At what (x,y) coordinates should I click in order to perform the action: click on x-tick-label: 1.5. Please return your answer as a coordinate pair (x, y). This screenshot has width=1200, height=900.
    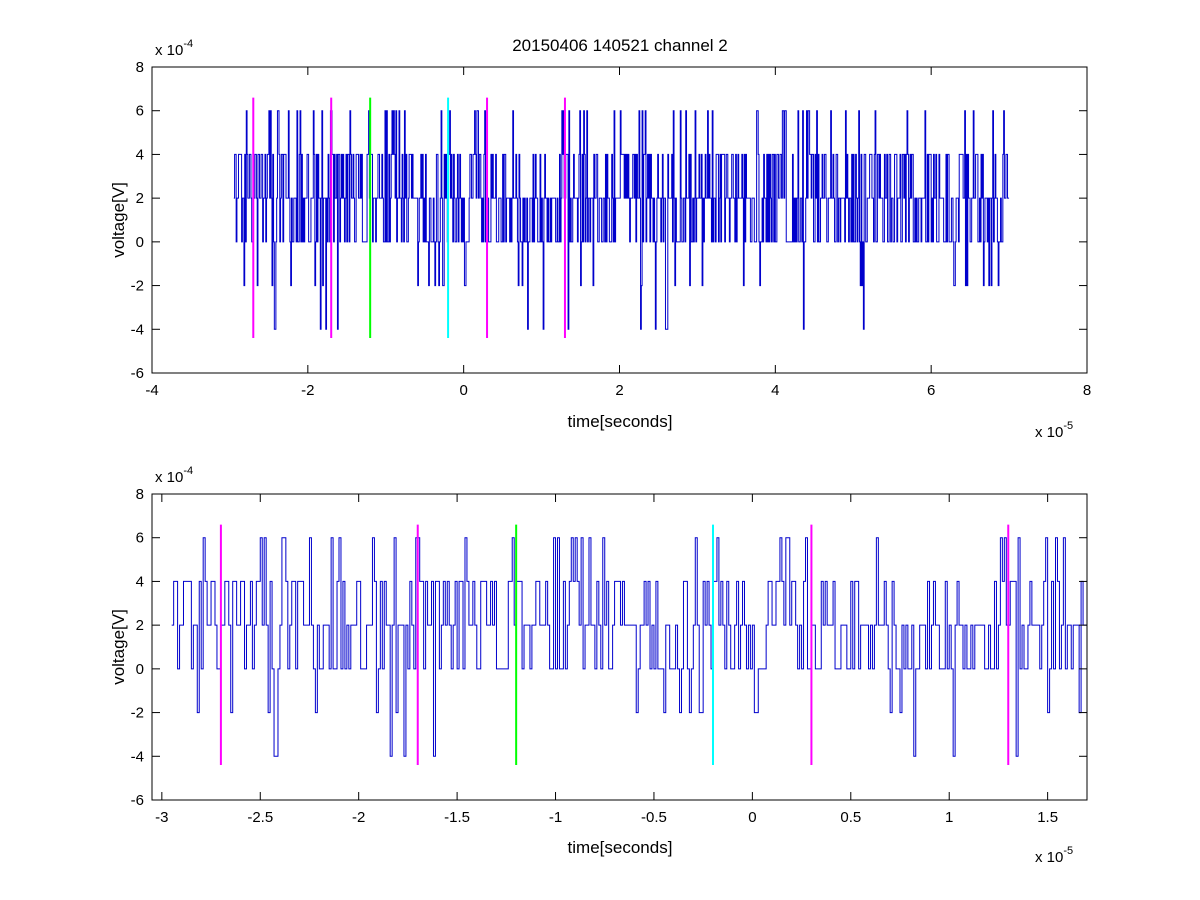
    Looking at the image, I should click on (1047, 817).